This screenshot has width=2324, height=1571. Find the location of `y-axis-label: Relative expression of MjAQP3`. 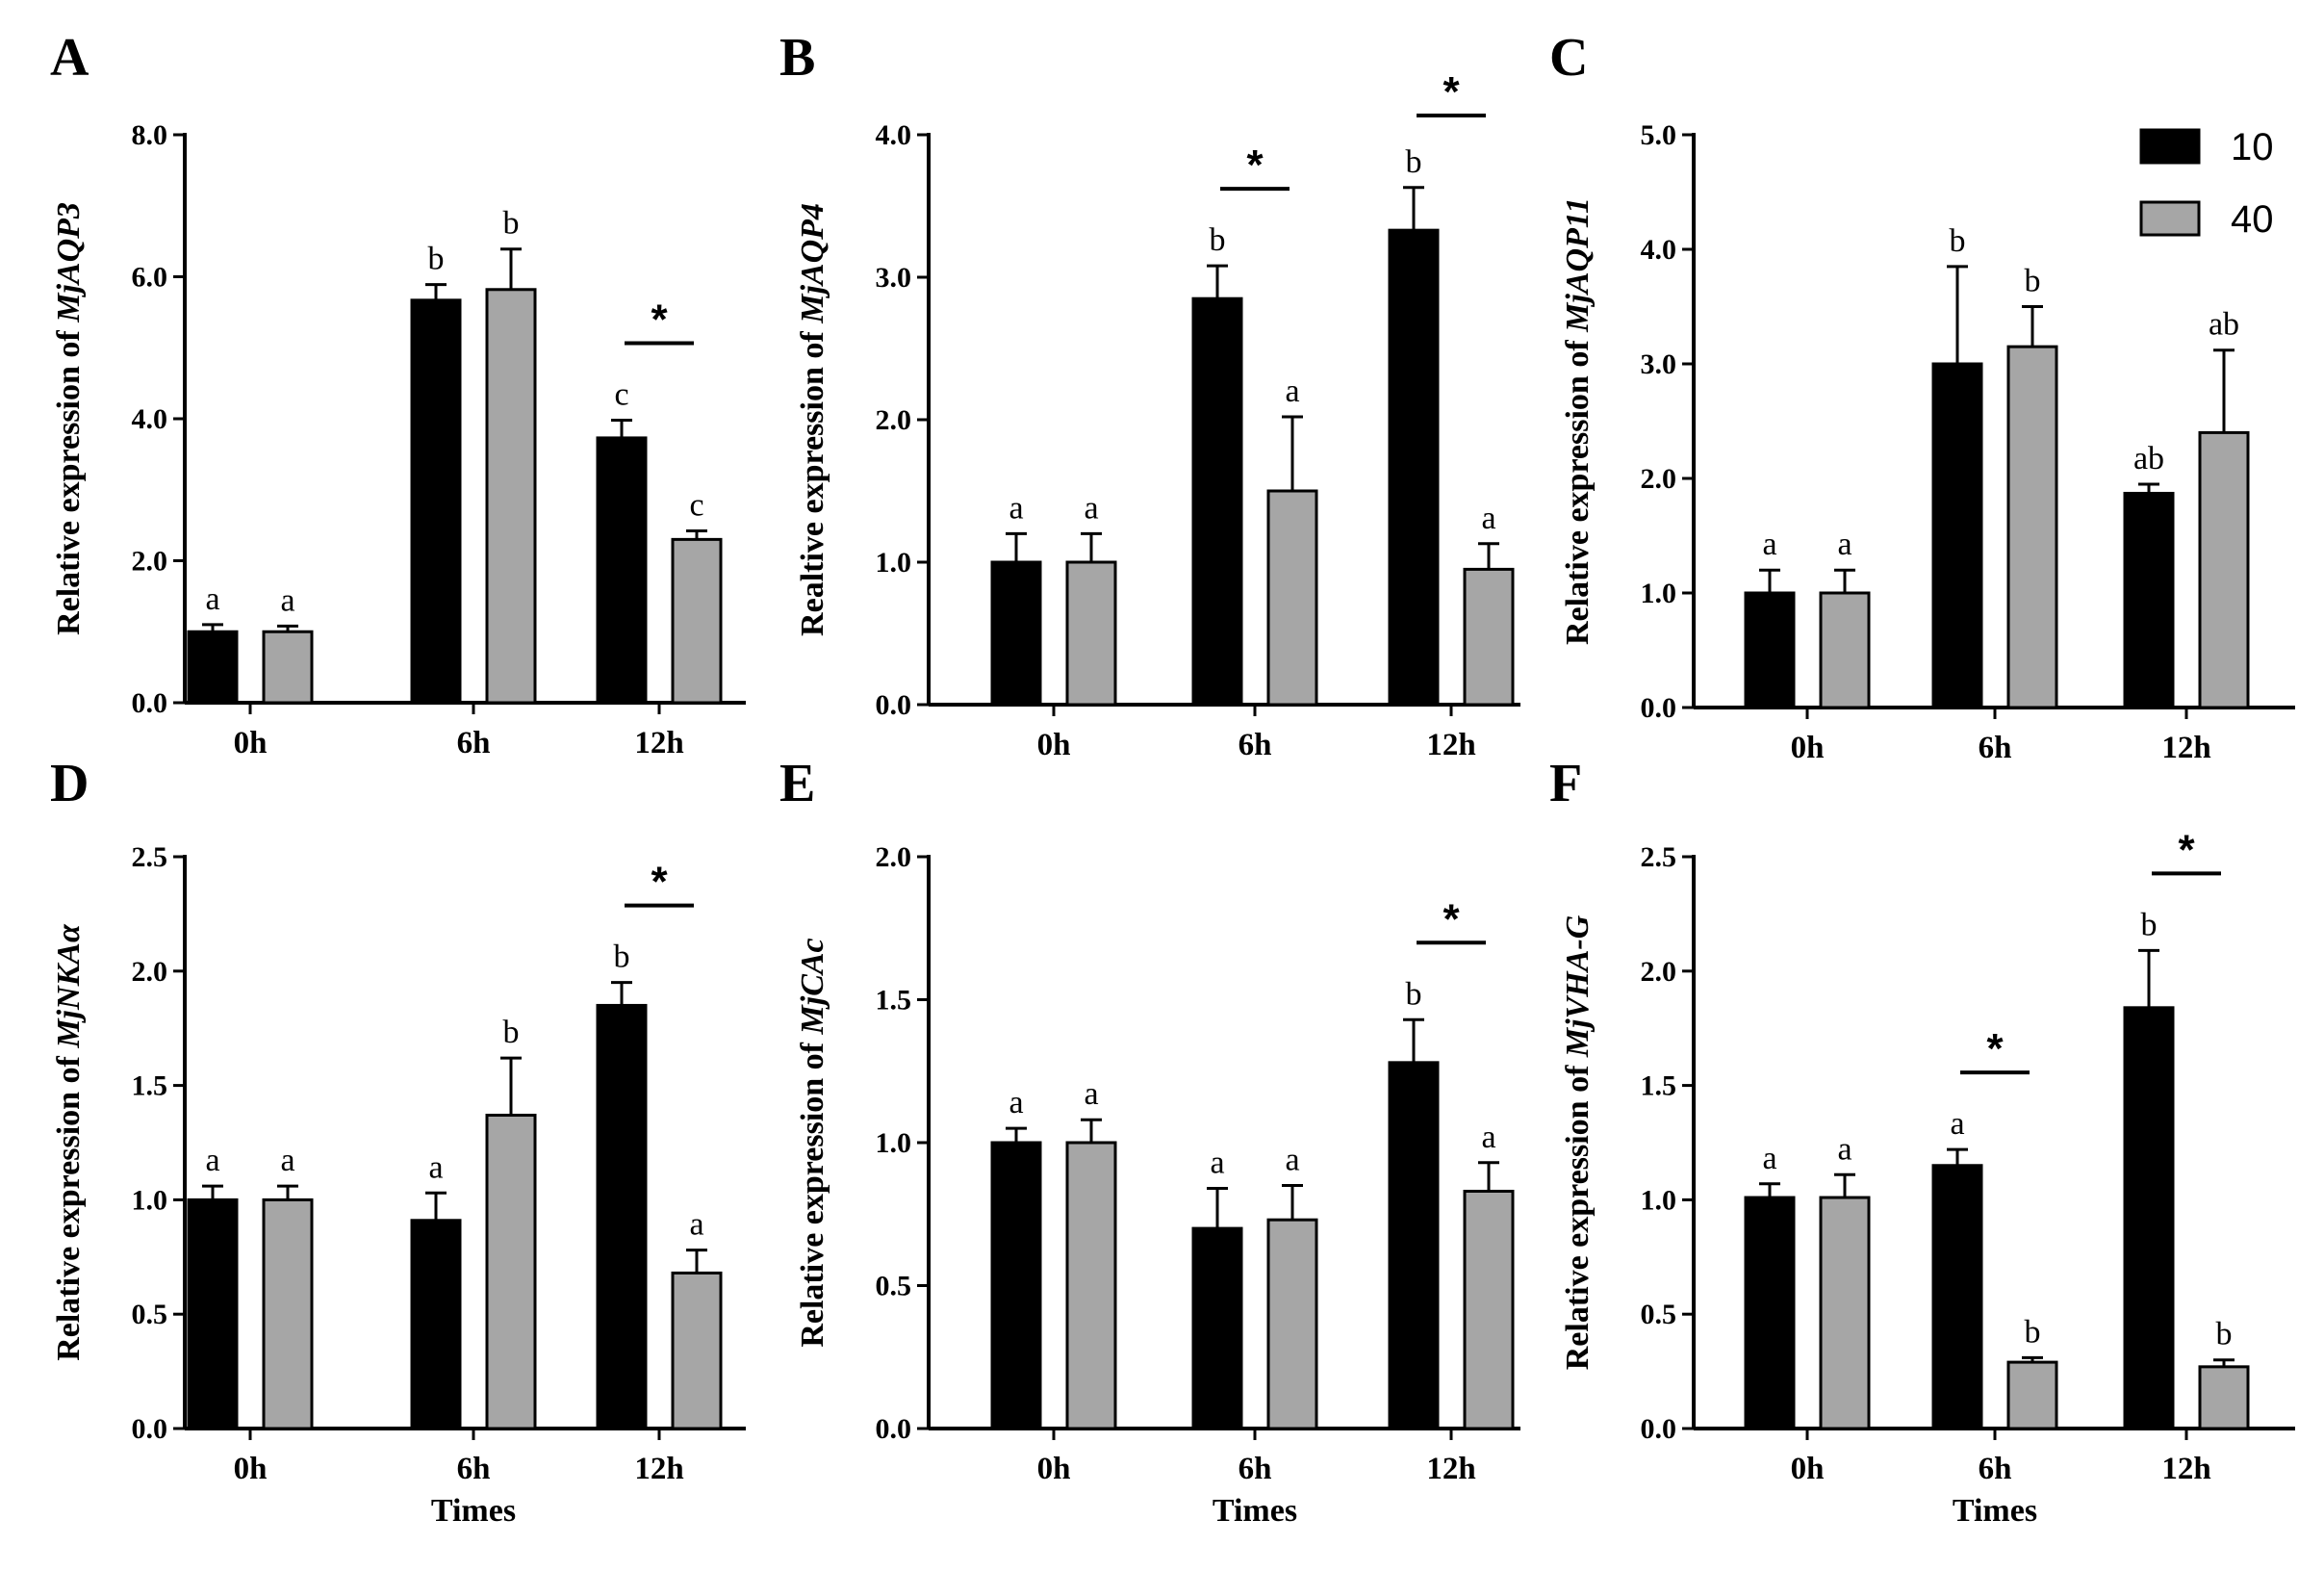

y-axis-label: Relative expression of MjAQP3 is located at coordinates (69, 418).